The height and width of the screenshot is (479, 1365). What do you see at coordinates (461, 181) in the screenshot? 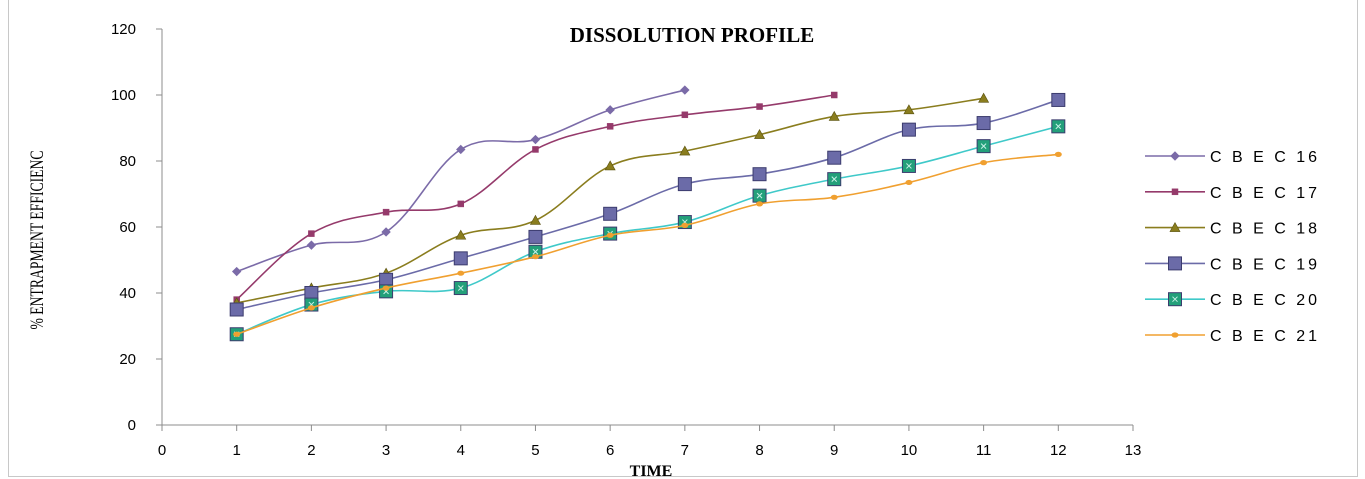
I see `series-line` at bounding box center [461, 181].